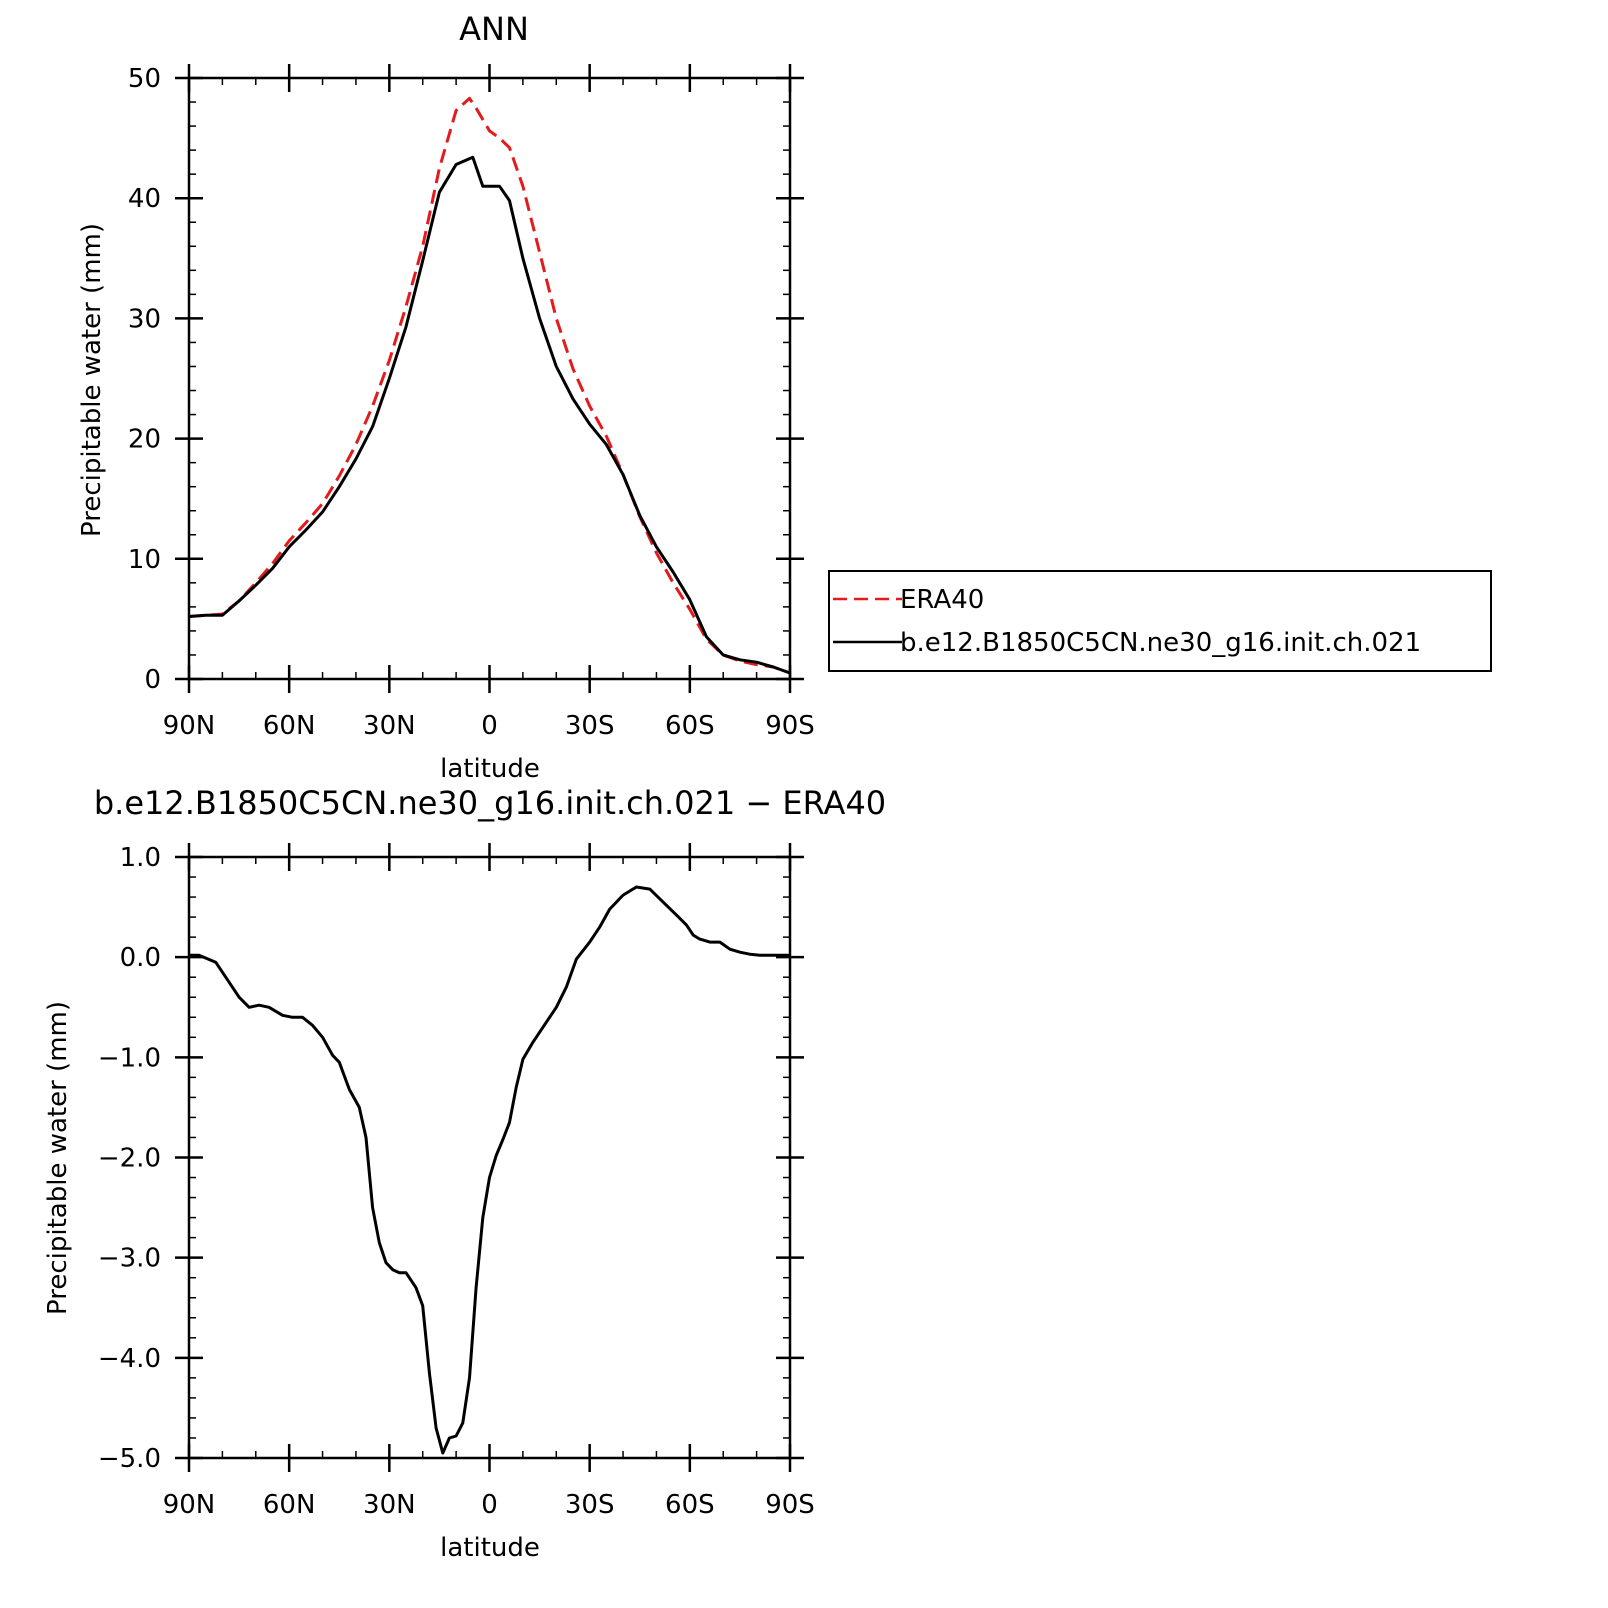 The width and height of the screenshot is (1608, 1608). Describe the element at coordinates (144, 379) in the screenshot. I see `y-tick-labels: 0 10 20 30 40 50` at that location.